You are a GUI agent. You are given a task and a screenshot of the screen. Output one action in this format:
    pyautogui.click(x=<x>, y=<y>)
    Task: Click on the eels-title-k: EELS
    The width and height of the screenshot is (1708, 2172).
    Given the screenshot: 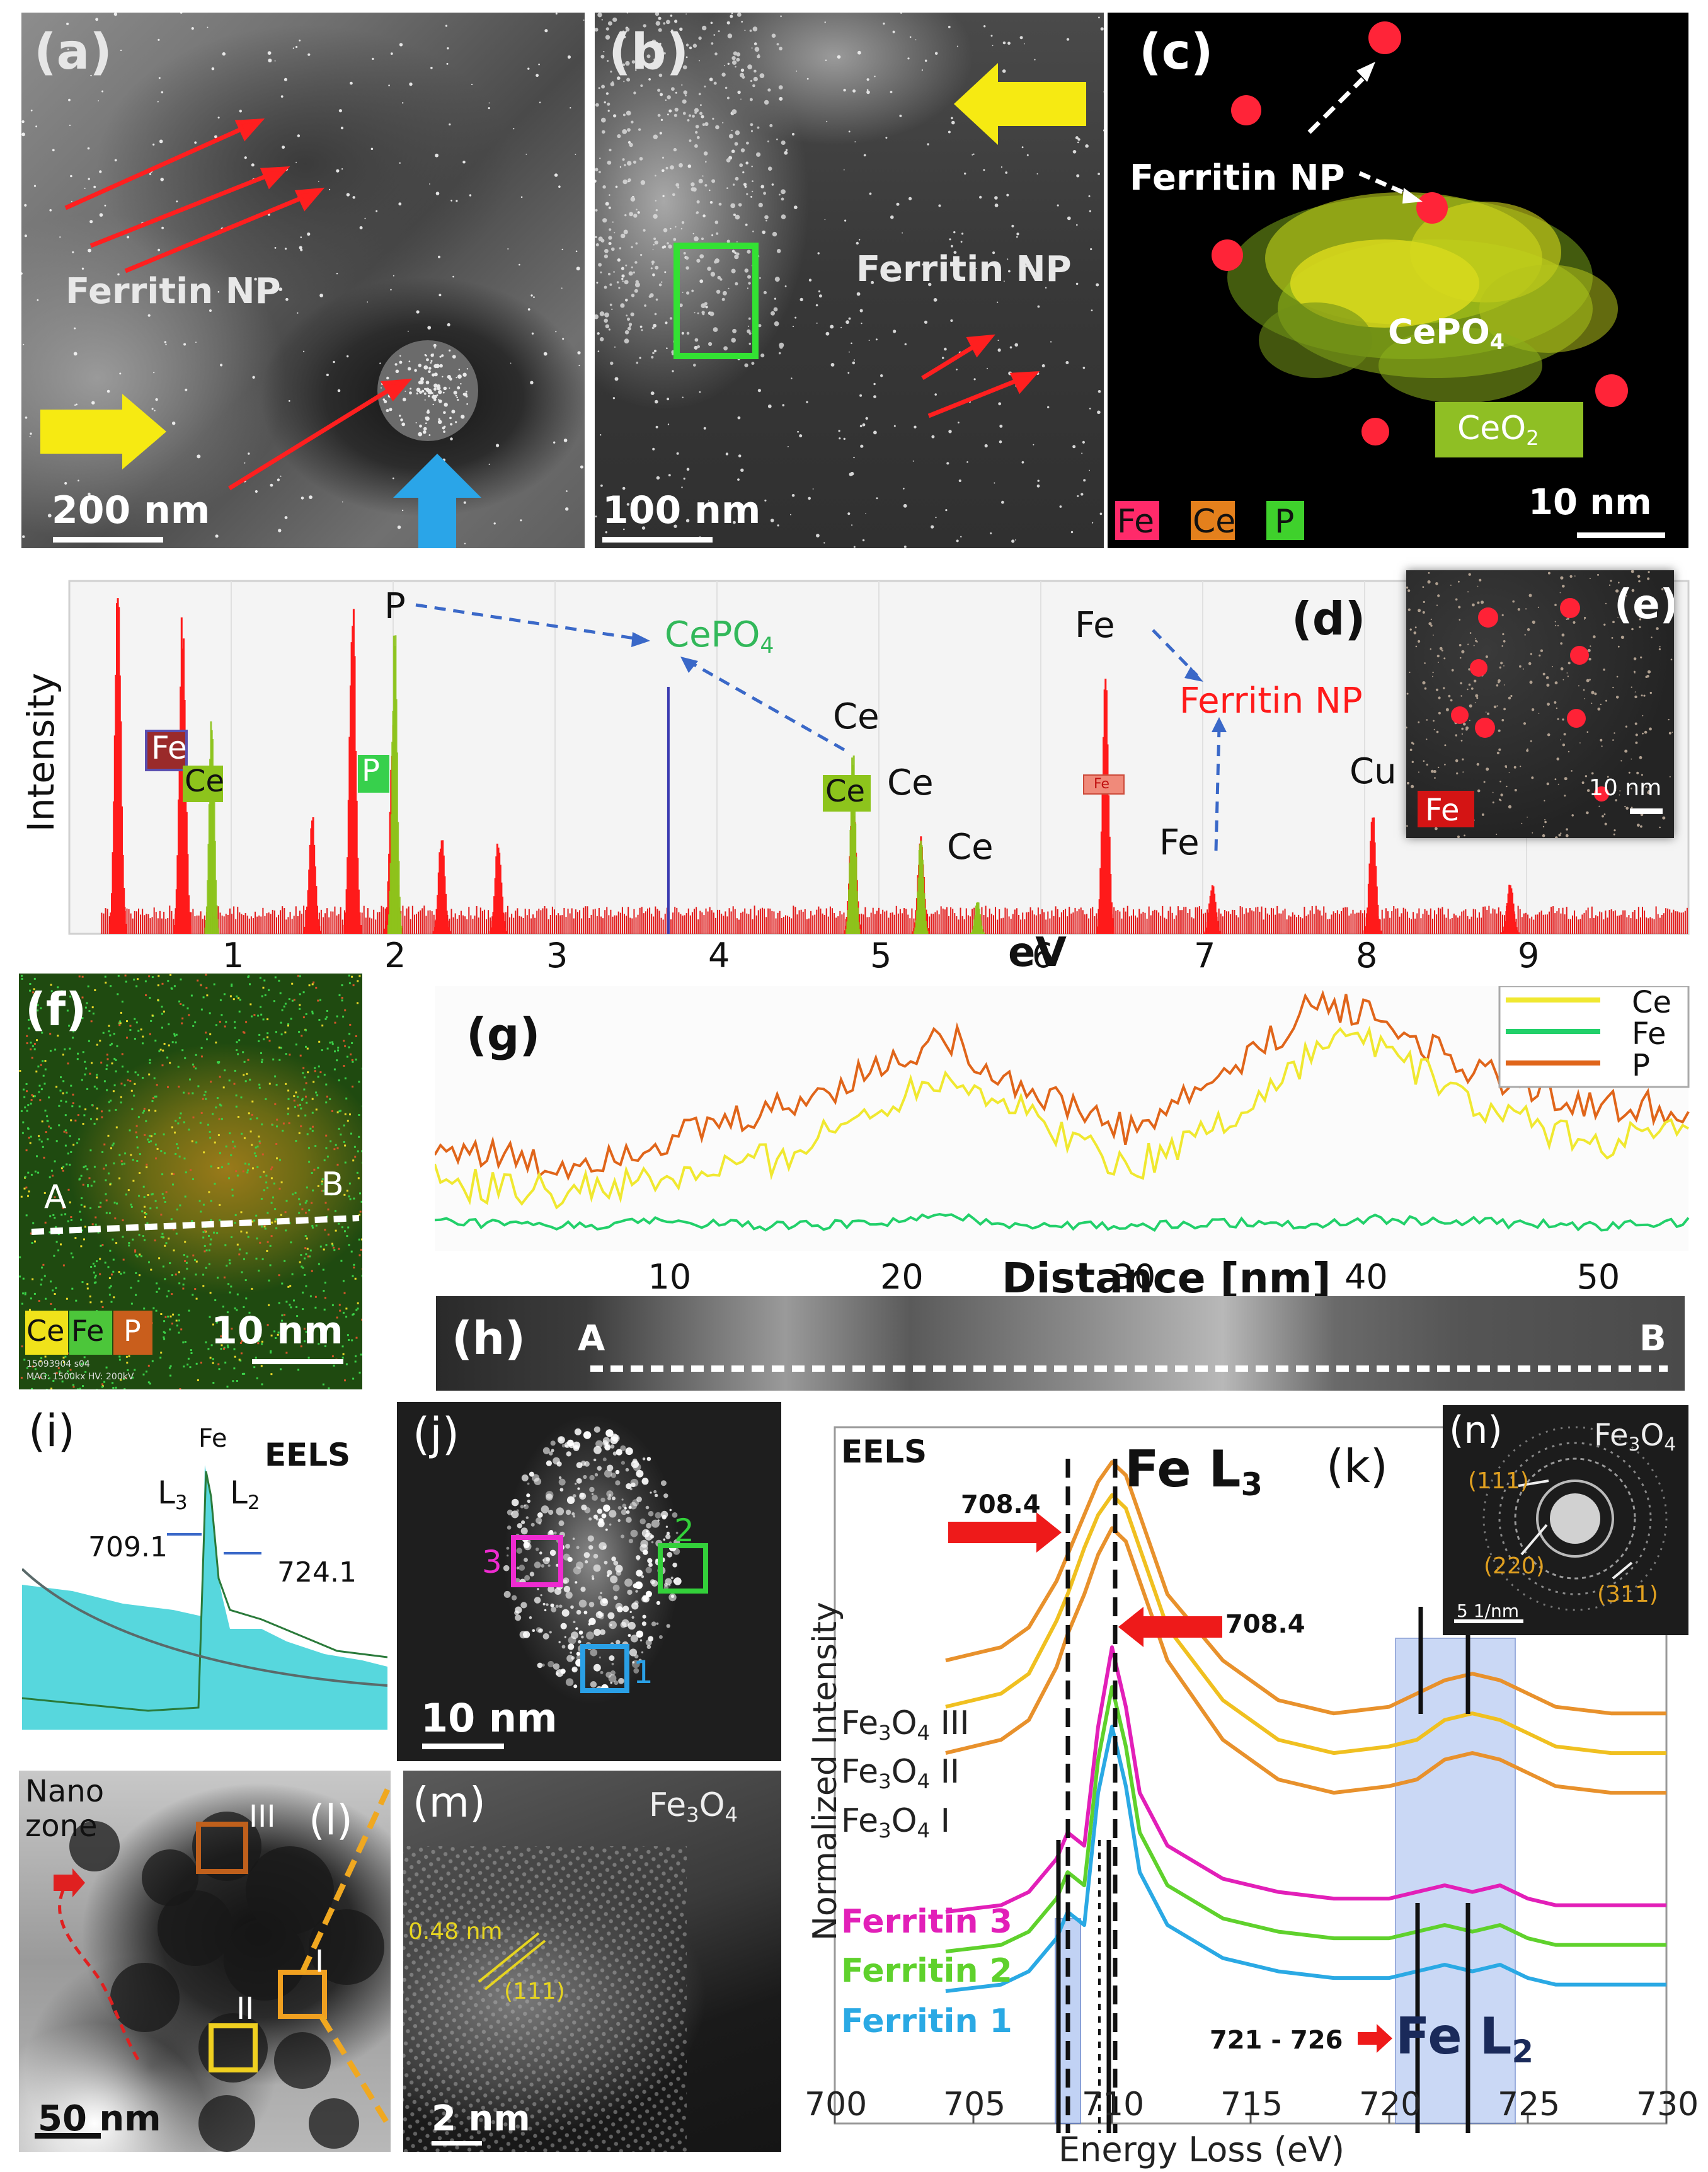 What is the action you would take?
    pyautogui.click(x=884, y=1452)
    